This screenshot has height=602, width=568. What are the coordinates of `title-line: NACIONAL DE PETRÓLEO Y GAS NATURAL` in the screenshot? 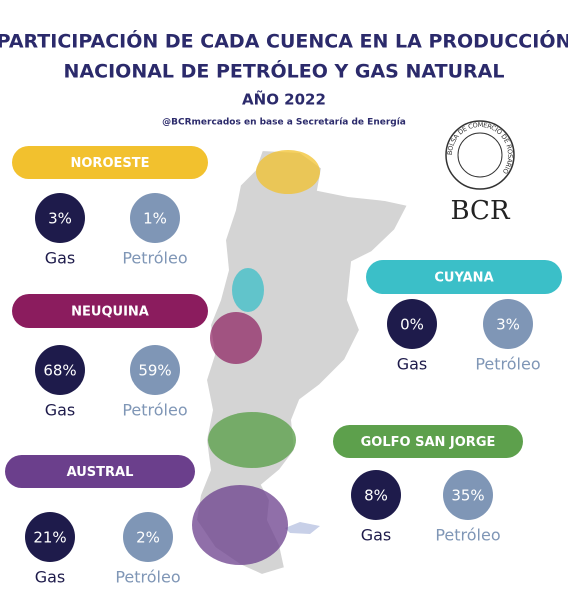 It's located at (284, 71).